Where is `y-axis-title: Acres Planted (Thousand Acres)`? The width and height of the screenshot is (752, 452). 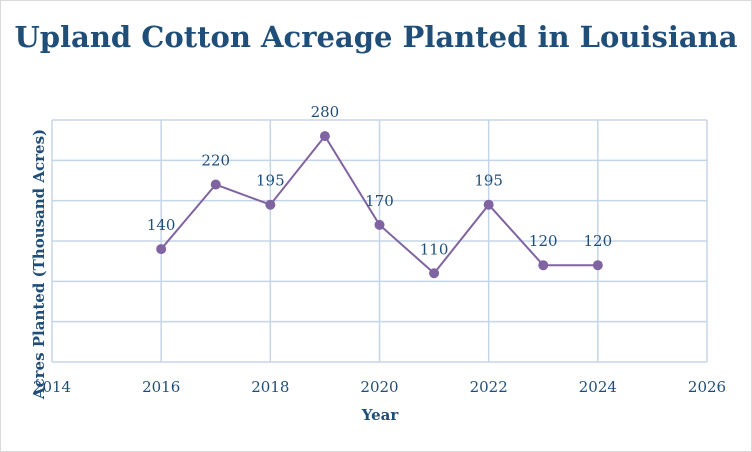 y-axis-title: Acres Planted (Thousand Acres) is located at coordinates (39, 264).